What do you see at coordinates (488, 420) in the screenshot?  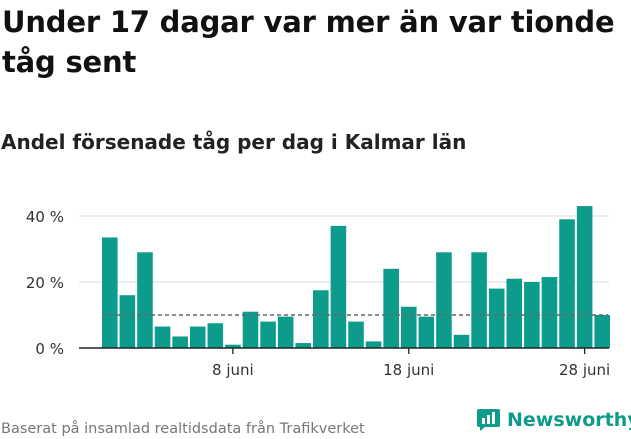 I see `newsworthy-logo-icon` at bounding box center [488, 420].